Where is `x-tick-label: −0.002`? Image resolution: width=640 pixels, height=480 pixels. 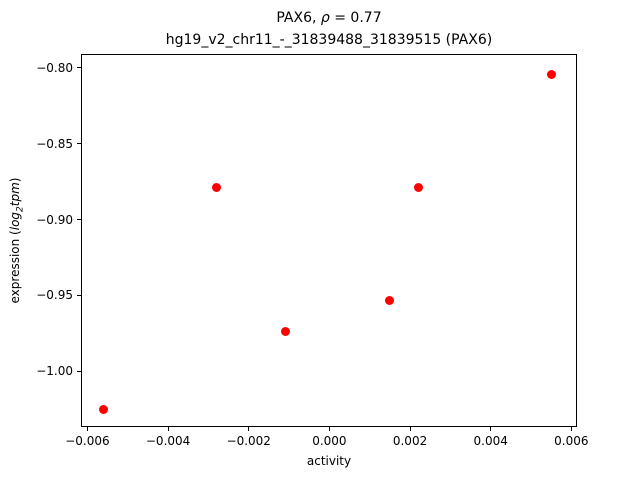
x-tick-label: −0.002 is located at coordinates (248, 441).